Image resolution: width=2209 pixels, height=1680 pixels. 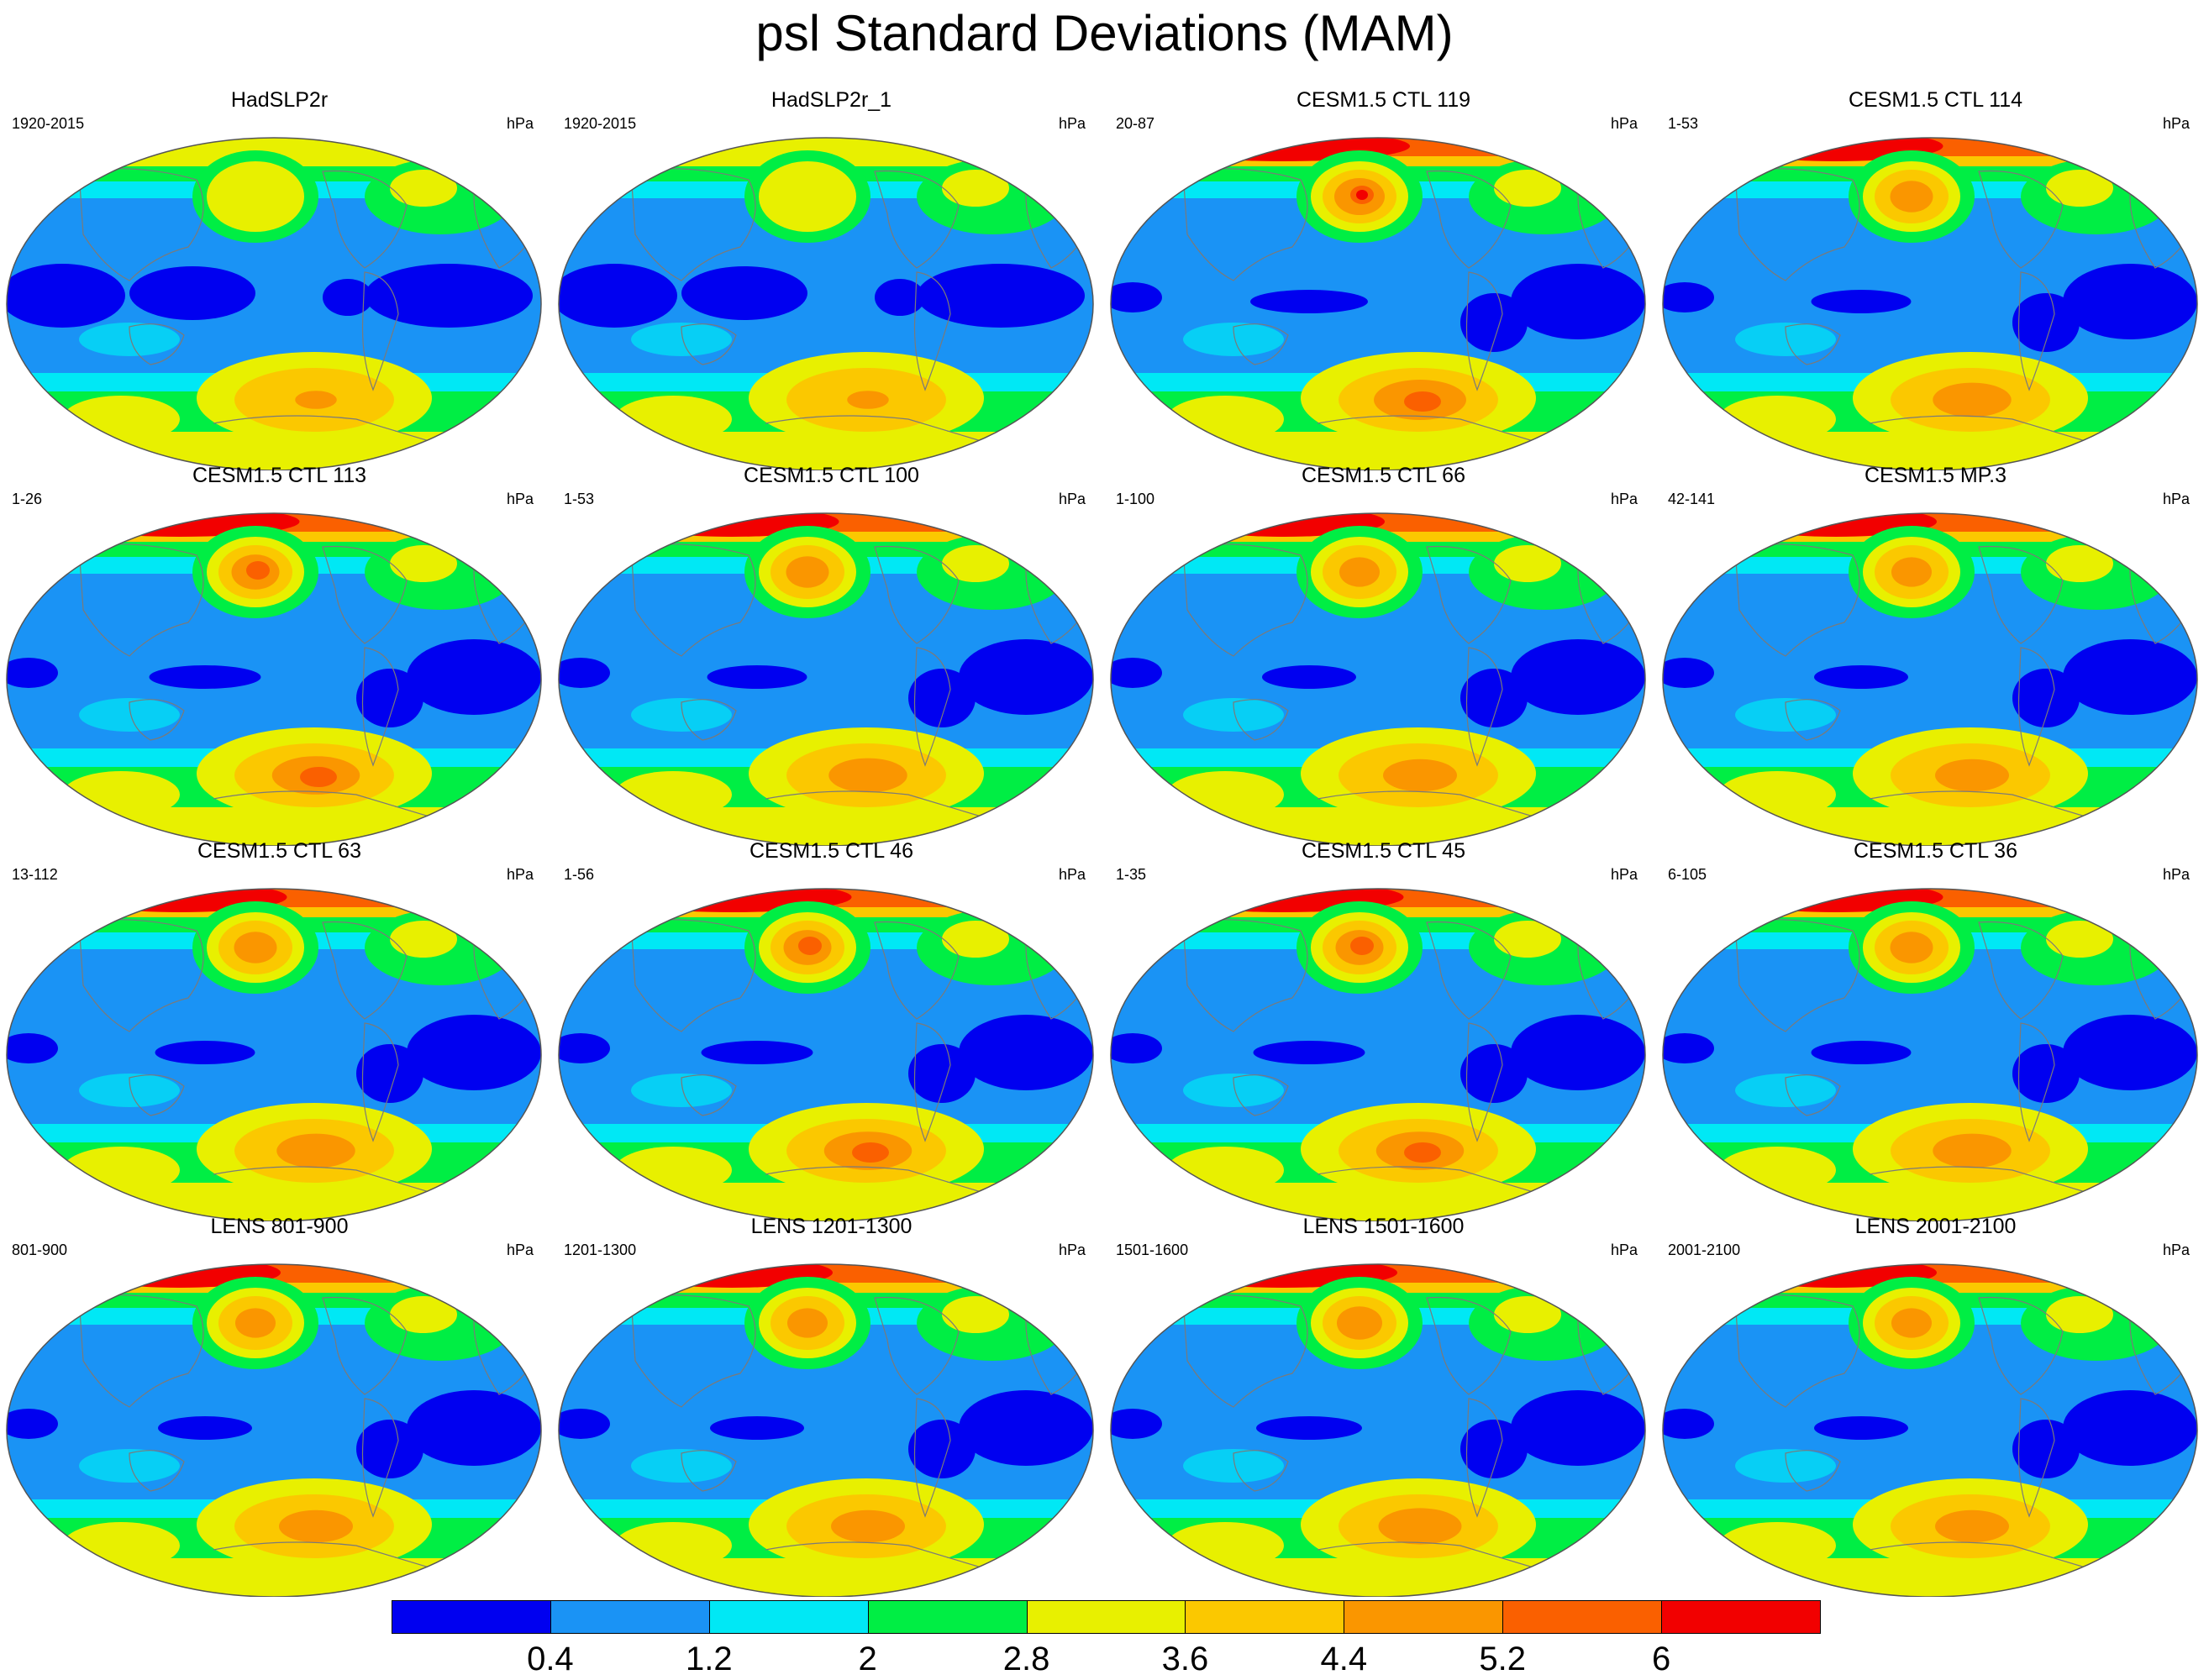 I want to click on map-panel: LENS 2001-2100 2001-2100 hPa, so click(x=1934, y=1405).